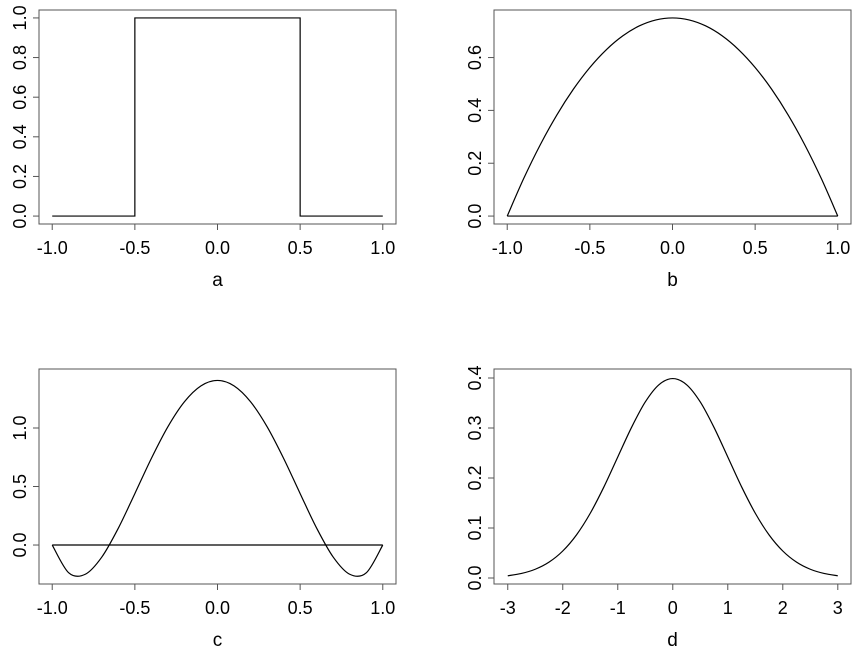 The height and width of the screenshot is (652, 861). Describe the element at coordinates (838, 608) in the screenshot. I see `x-tick-label: 3` at that location.